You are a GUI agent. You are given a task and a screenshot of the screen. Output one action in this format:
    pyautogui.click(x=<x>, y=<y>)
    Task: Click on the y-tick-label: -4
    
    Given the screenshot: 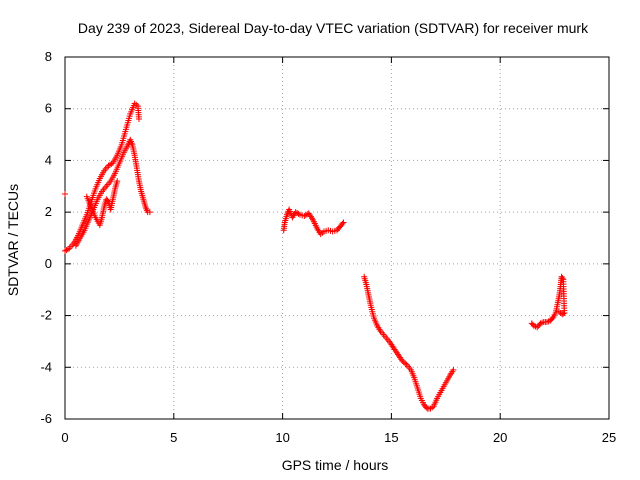 What is the action you would take?
    pyautogui.click(x=46, y=366)
    